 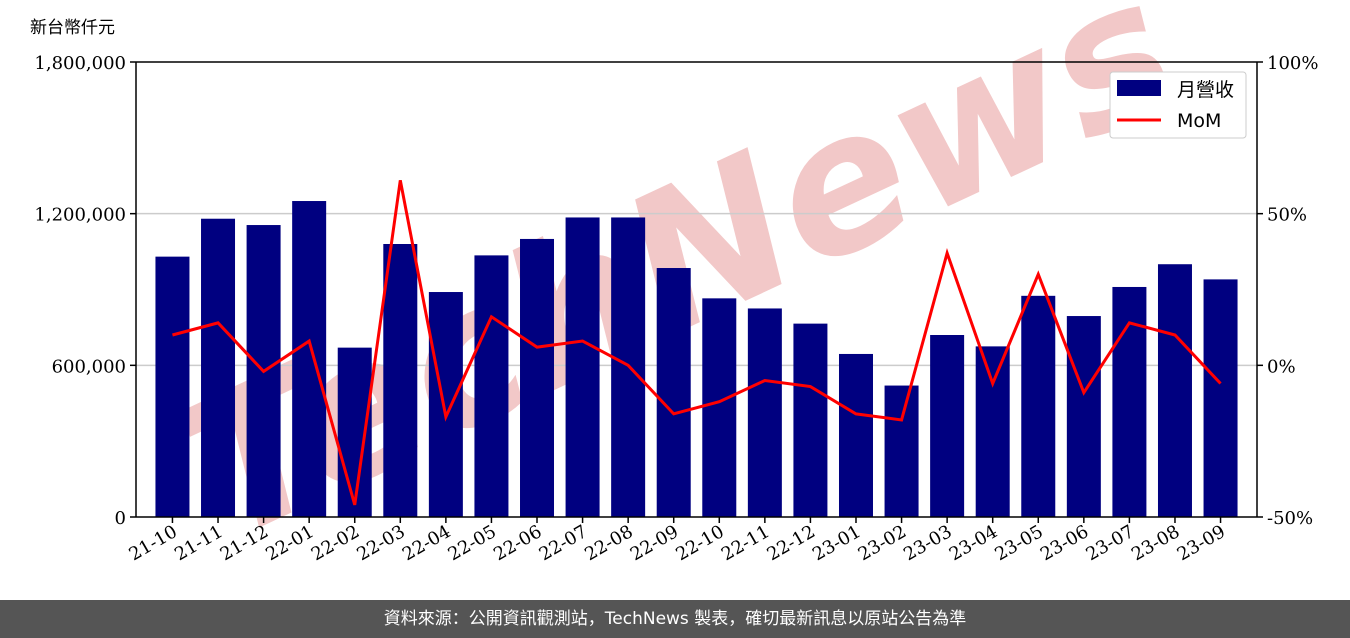 What do you see at coordinates (1199, 121) in the screenshot?
I see `legend-label-mom: MoM` at bounding box center [1199, 121].